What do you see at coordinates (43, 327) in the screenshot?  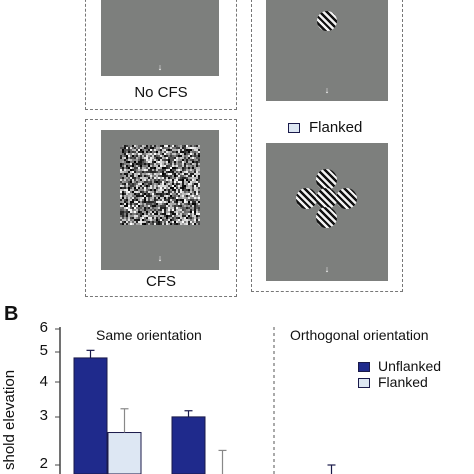 I see `y-tick-6: 6` at bounding box center [43, 327].